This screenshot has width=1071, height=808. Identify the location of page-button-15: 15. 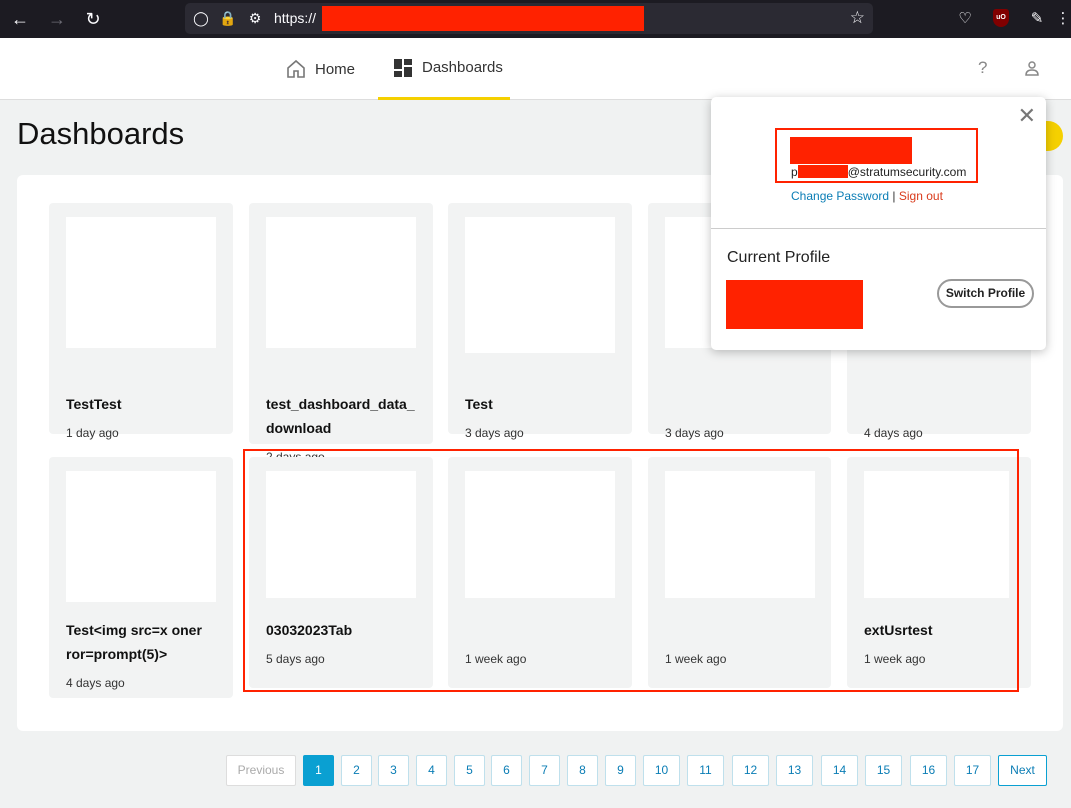
(883, 770).